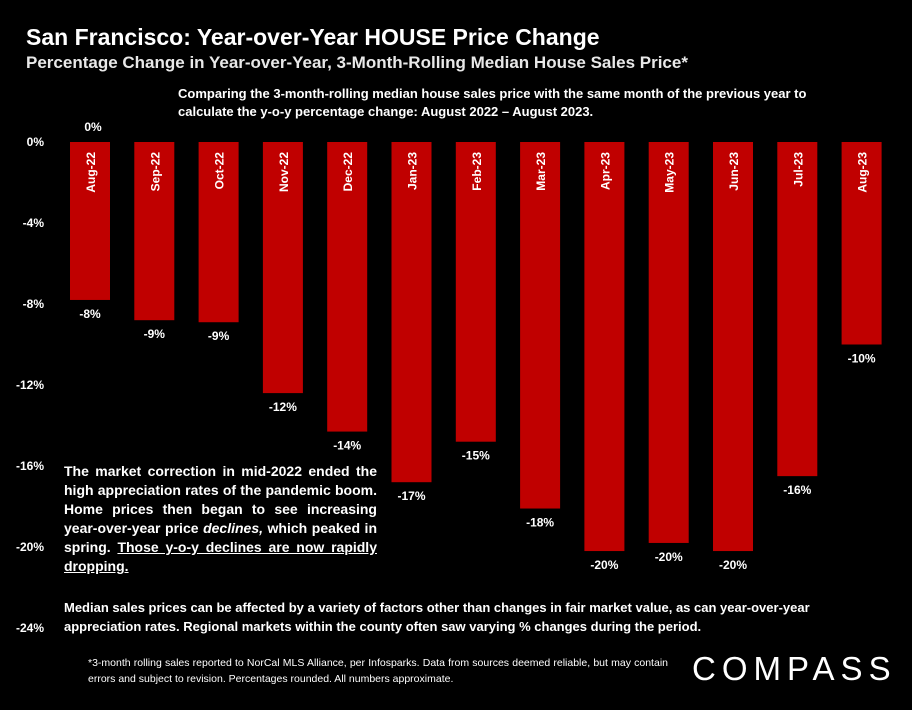 Image resolution: width=912 pixels, height=710 pixels. I want to click on data-label: -18%, so click(540, 523).